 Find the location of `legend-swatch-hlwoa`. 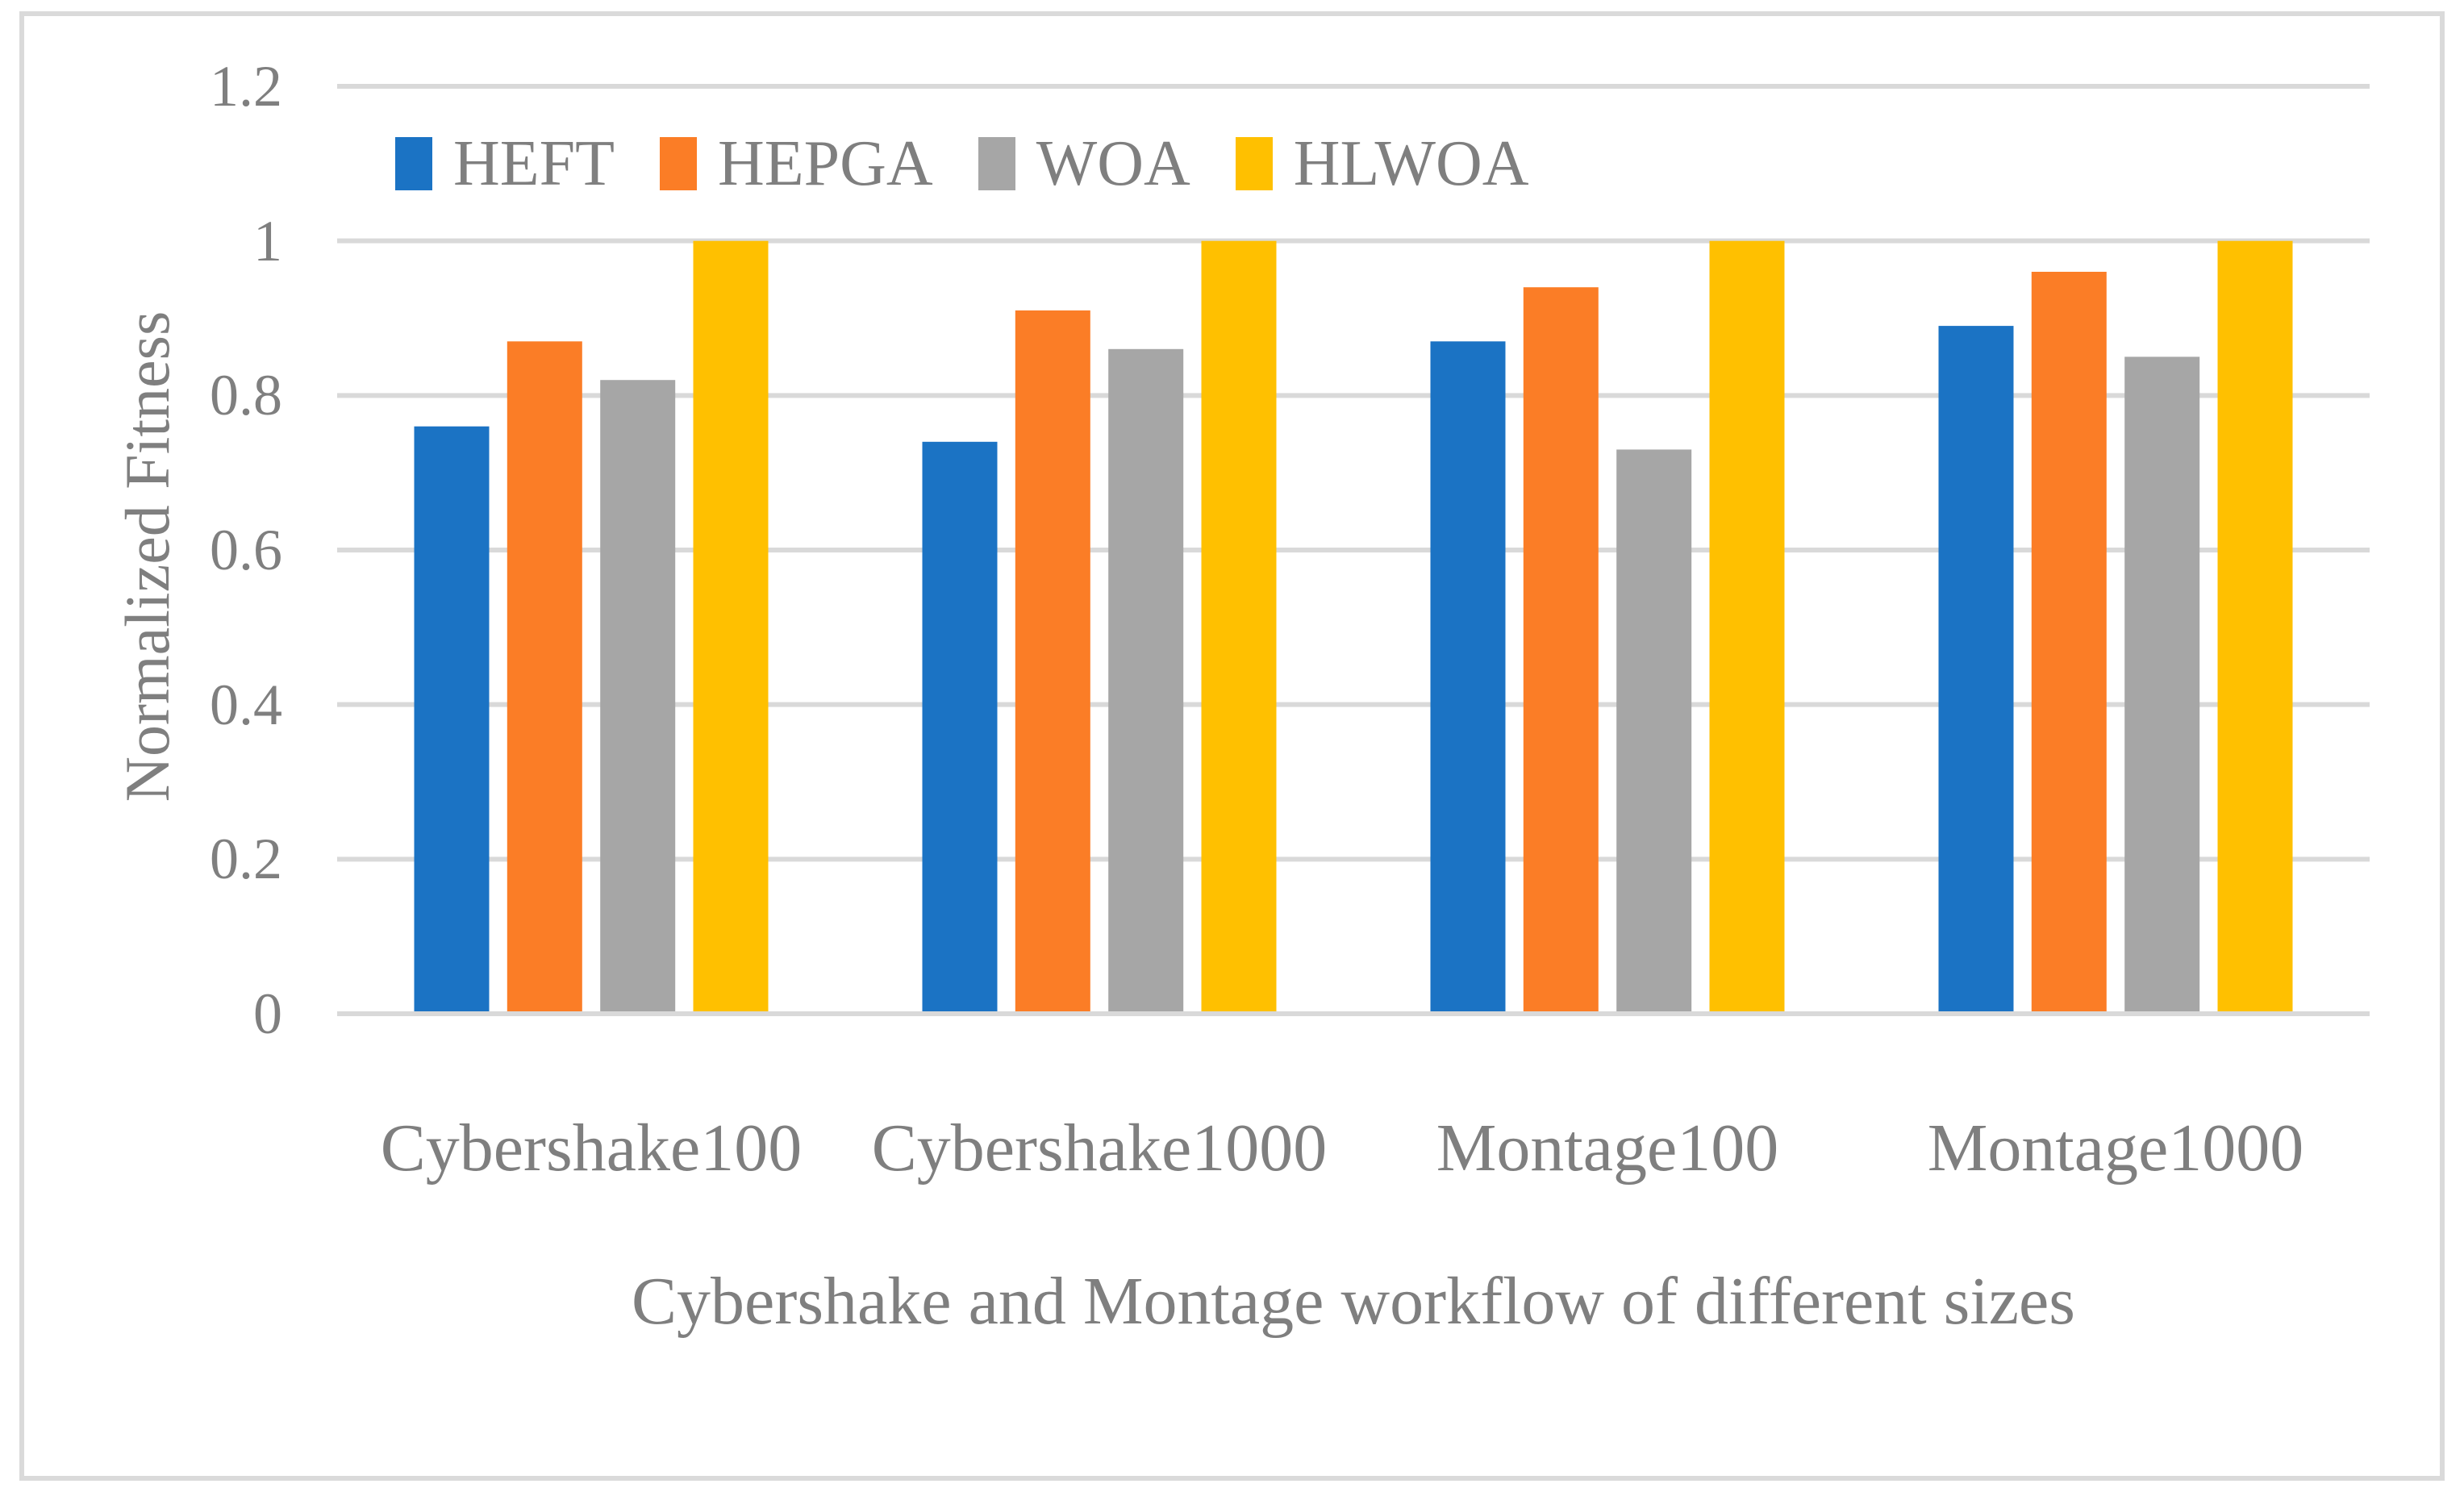

legend-swatch-hlwoa is located at coordinates (1254, 163).